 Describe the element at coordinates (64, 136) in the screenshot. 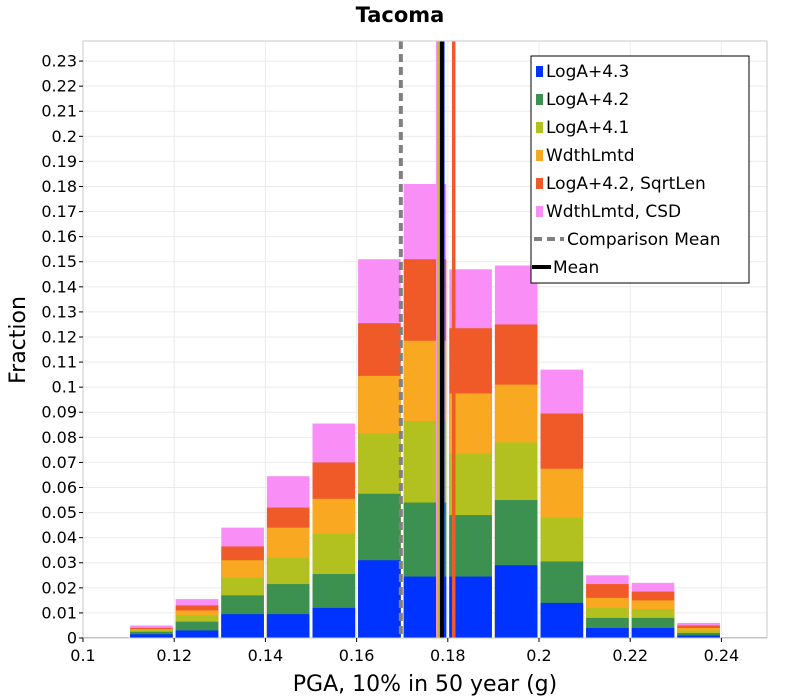

I see `y-tick-label: 0.2` at that location.